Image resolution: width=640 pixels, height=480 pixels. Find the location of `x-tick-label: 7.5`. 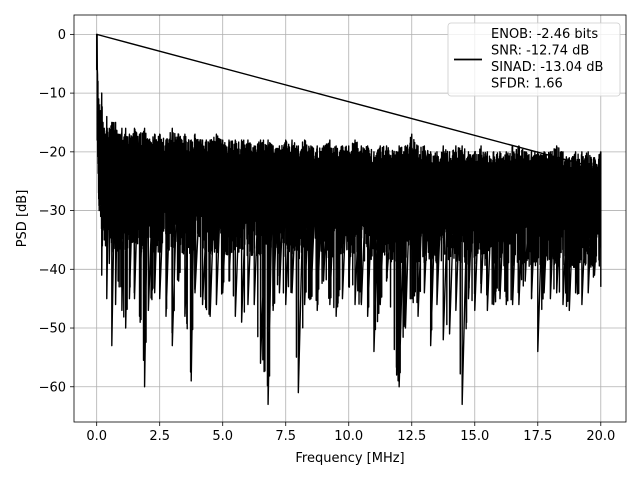

x-tick-label: 7.5 is located at coordinates (285, 436).